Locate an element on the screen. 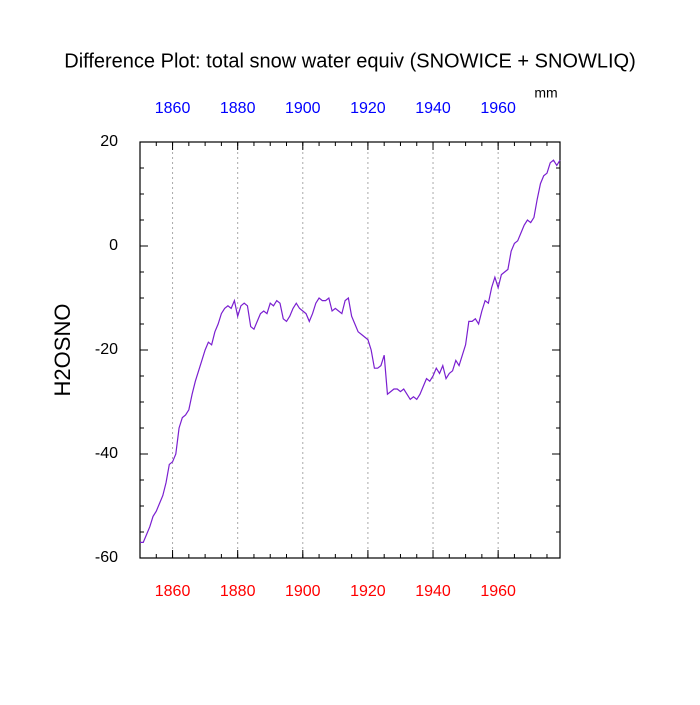 Image resolution: width=700 pixels, height=705 pixels. units-label: mm is located at coordinates (545, 93).